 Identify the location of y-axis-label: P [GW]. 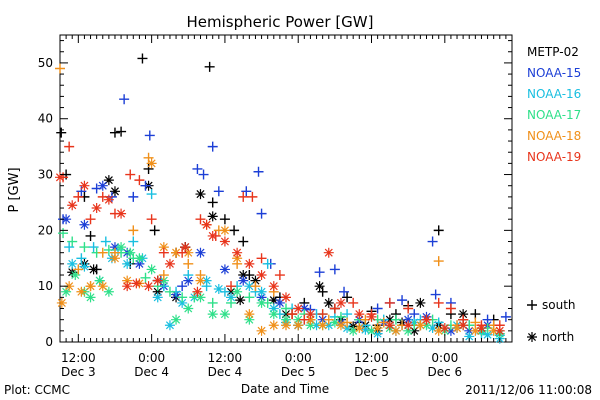
(14, 189).